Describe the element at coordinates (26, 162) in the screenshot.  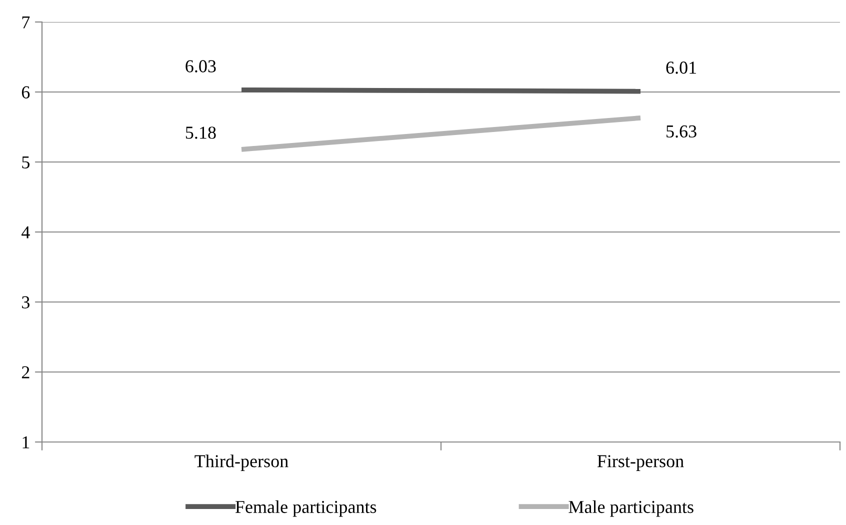
I see `y-tick-label: 5` at that location.